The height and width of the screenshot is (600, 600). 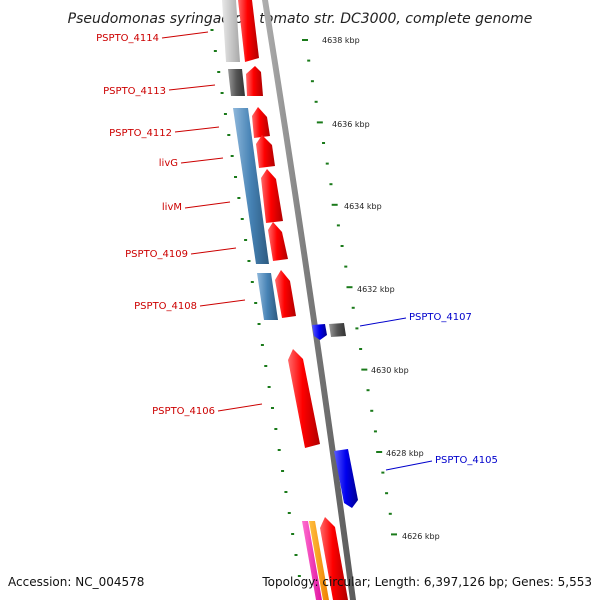 I want to click on feature-bar-4113-cog, so click(x=236, y=82).